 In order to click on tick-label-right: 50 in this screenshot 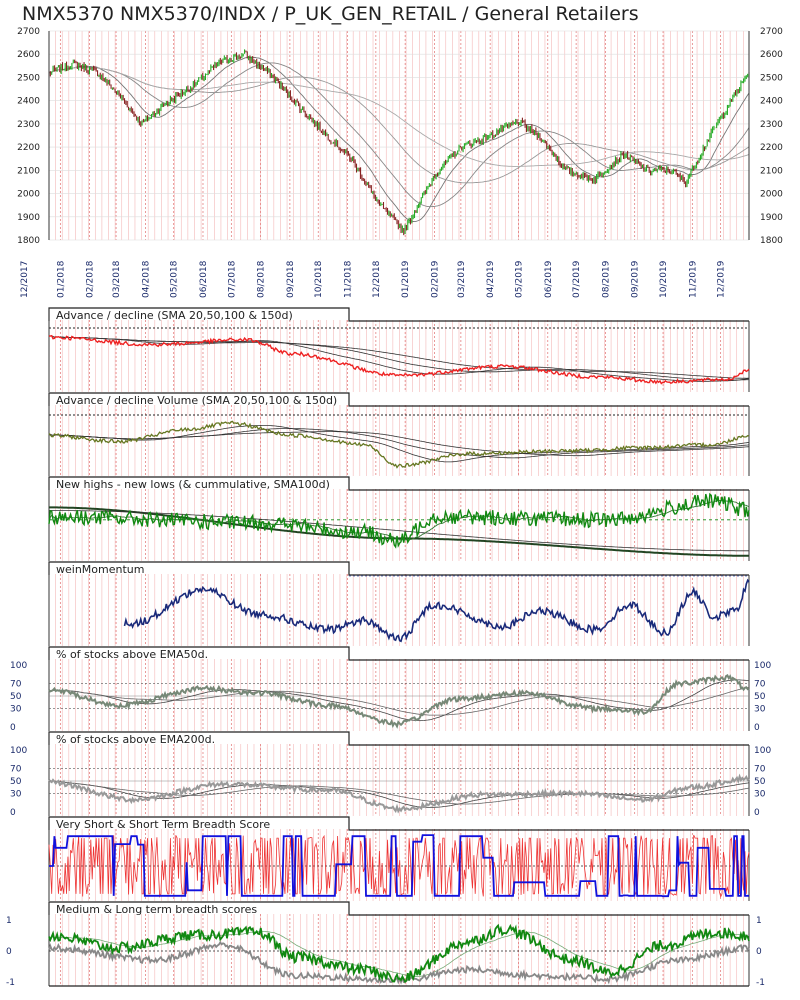, I will do `click(760, 697)`.